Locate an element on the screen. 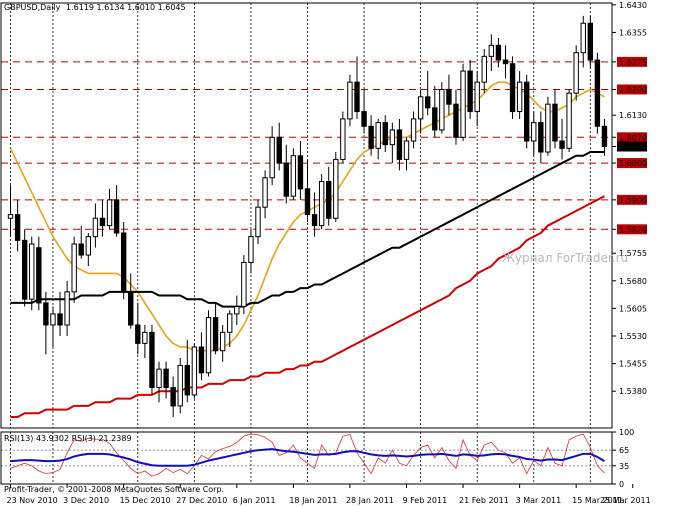  date-label: 27 Dec 2010 is located at coordinates (201, 500).